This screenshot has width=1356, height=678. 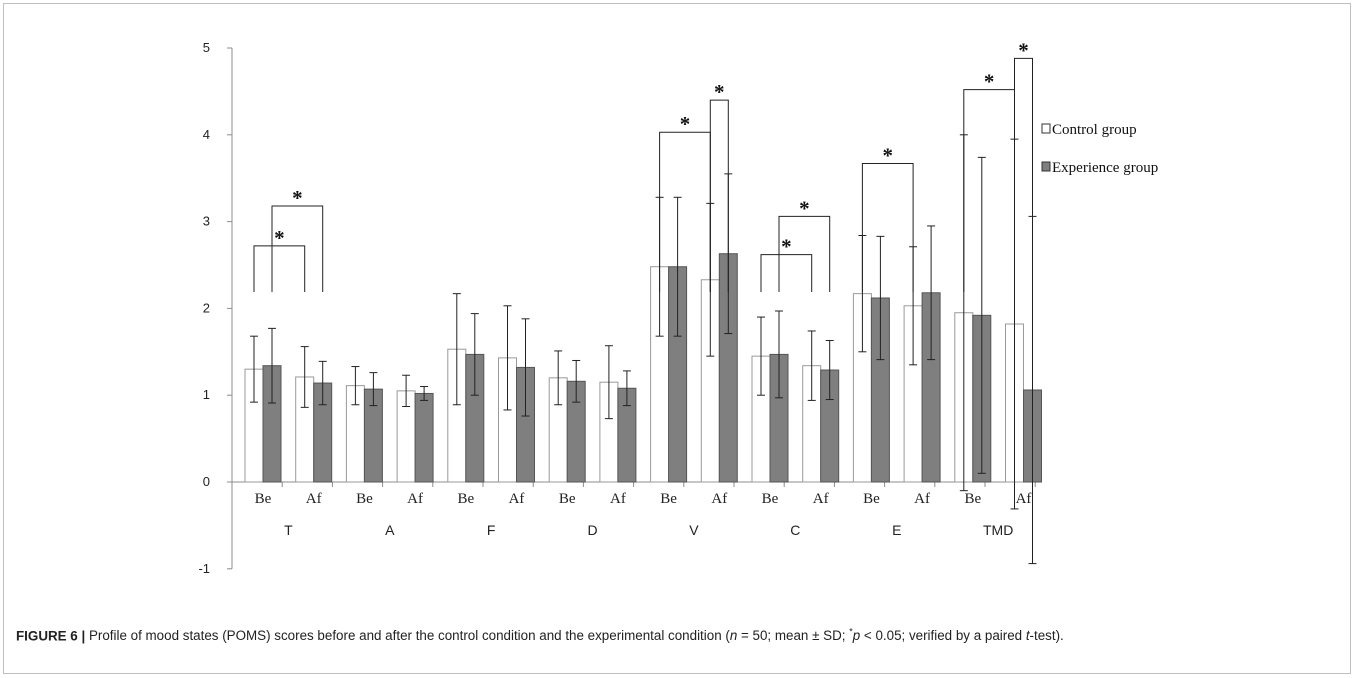 I want to click on legend-label-experience: Experience group, so click(x=1105, y=168).